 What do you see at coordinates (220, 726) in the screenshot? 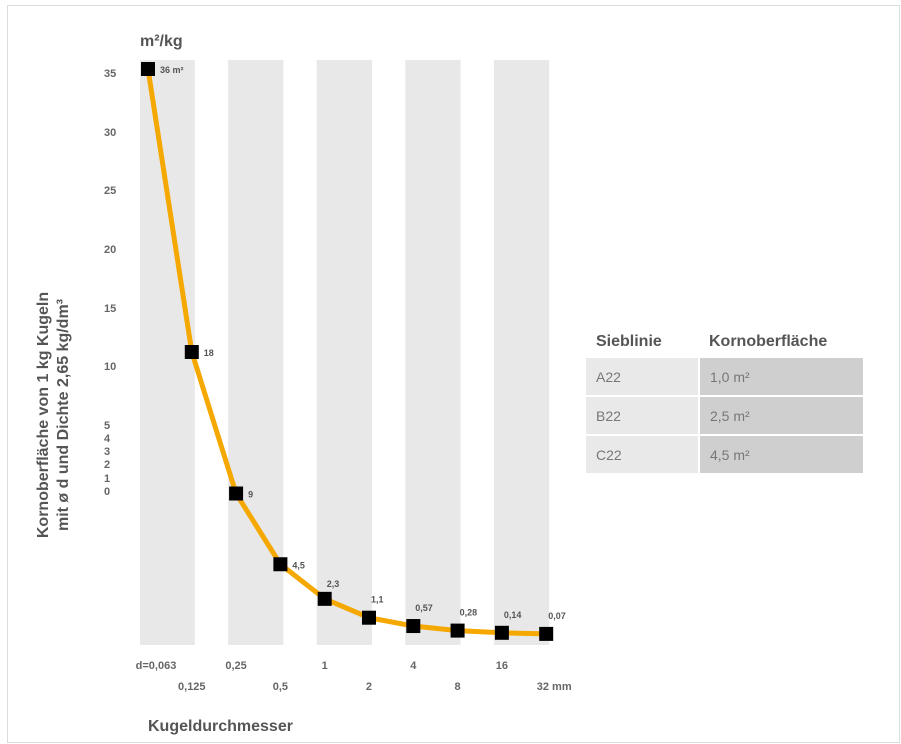
I see `x-axis-title: Kugeldurchmesser` at bounding box center [220, 726].